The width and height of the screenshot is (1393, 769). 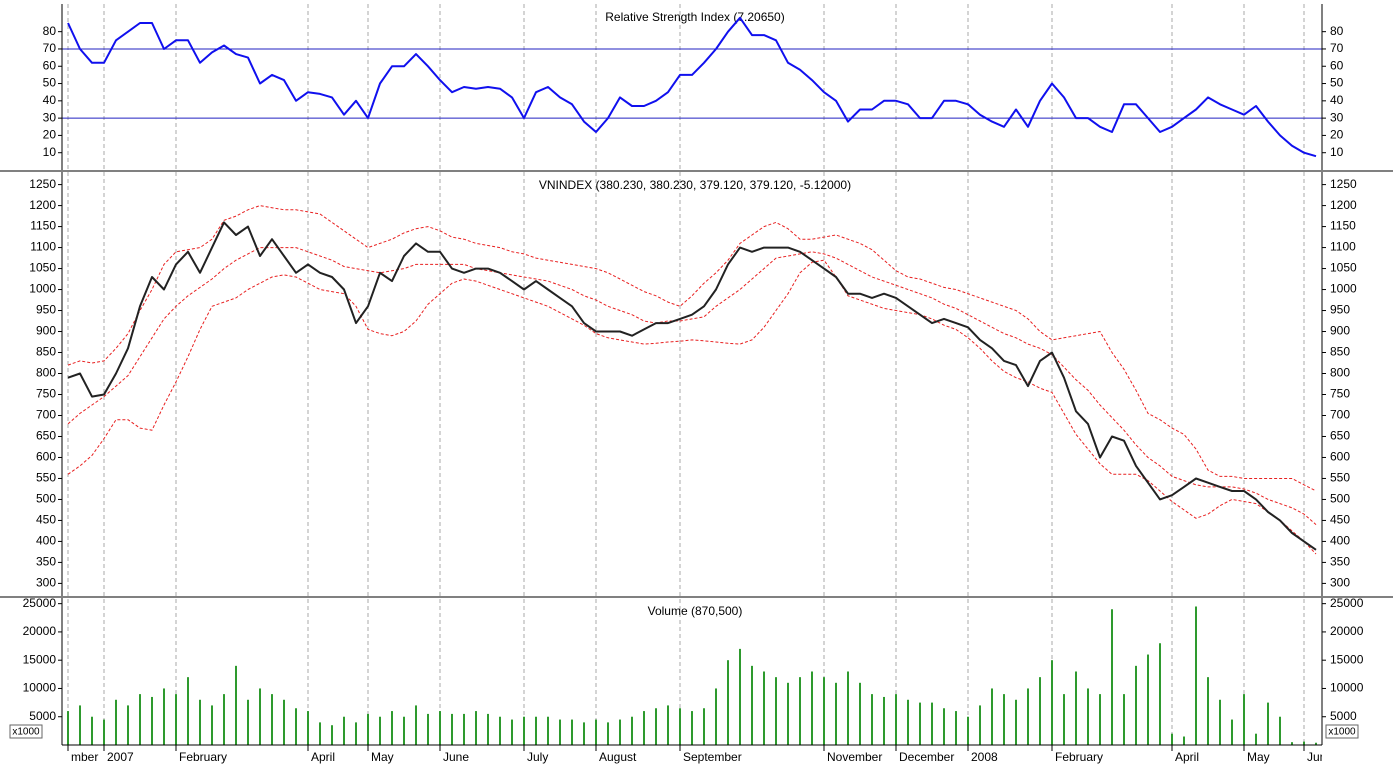 I want to click on x-tick-label: 2008, so click(x=984, y=757).